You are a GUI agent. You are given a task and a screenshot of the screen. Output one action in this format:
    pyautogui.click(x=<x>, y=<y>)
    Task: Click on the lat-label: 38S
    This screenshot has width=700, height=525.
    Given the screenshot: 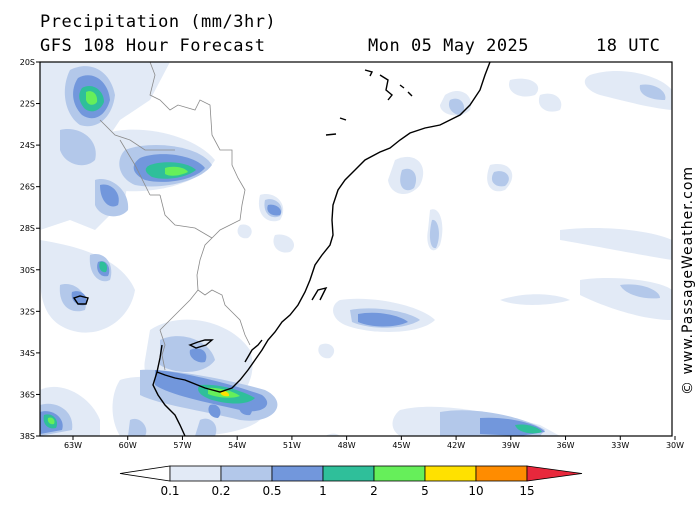 What is the action you would take?
    pyautogui.click(x=27, y=436)
    